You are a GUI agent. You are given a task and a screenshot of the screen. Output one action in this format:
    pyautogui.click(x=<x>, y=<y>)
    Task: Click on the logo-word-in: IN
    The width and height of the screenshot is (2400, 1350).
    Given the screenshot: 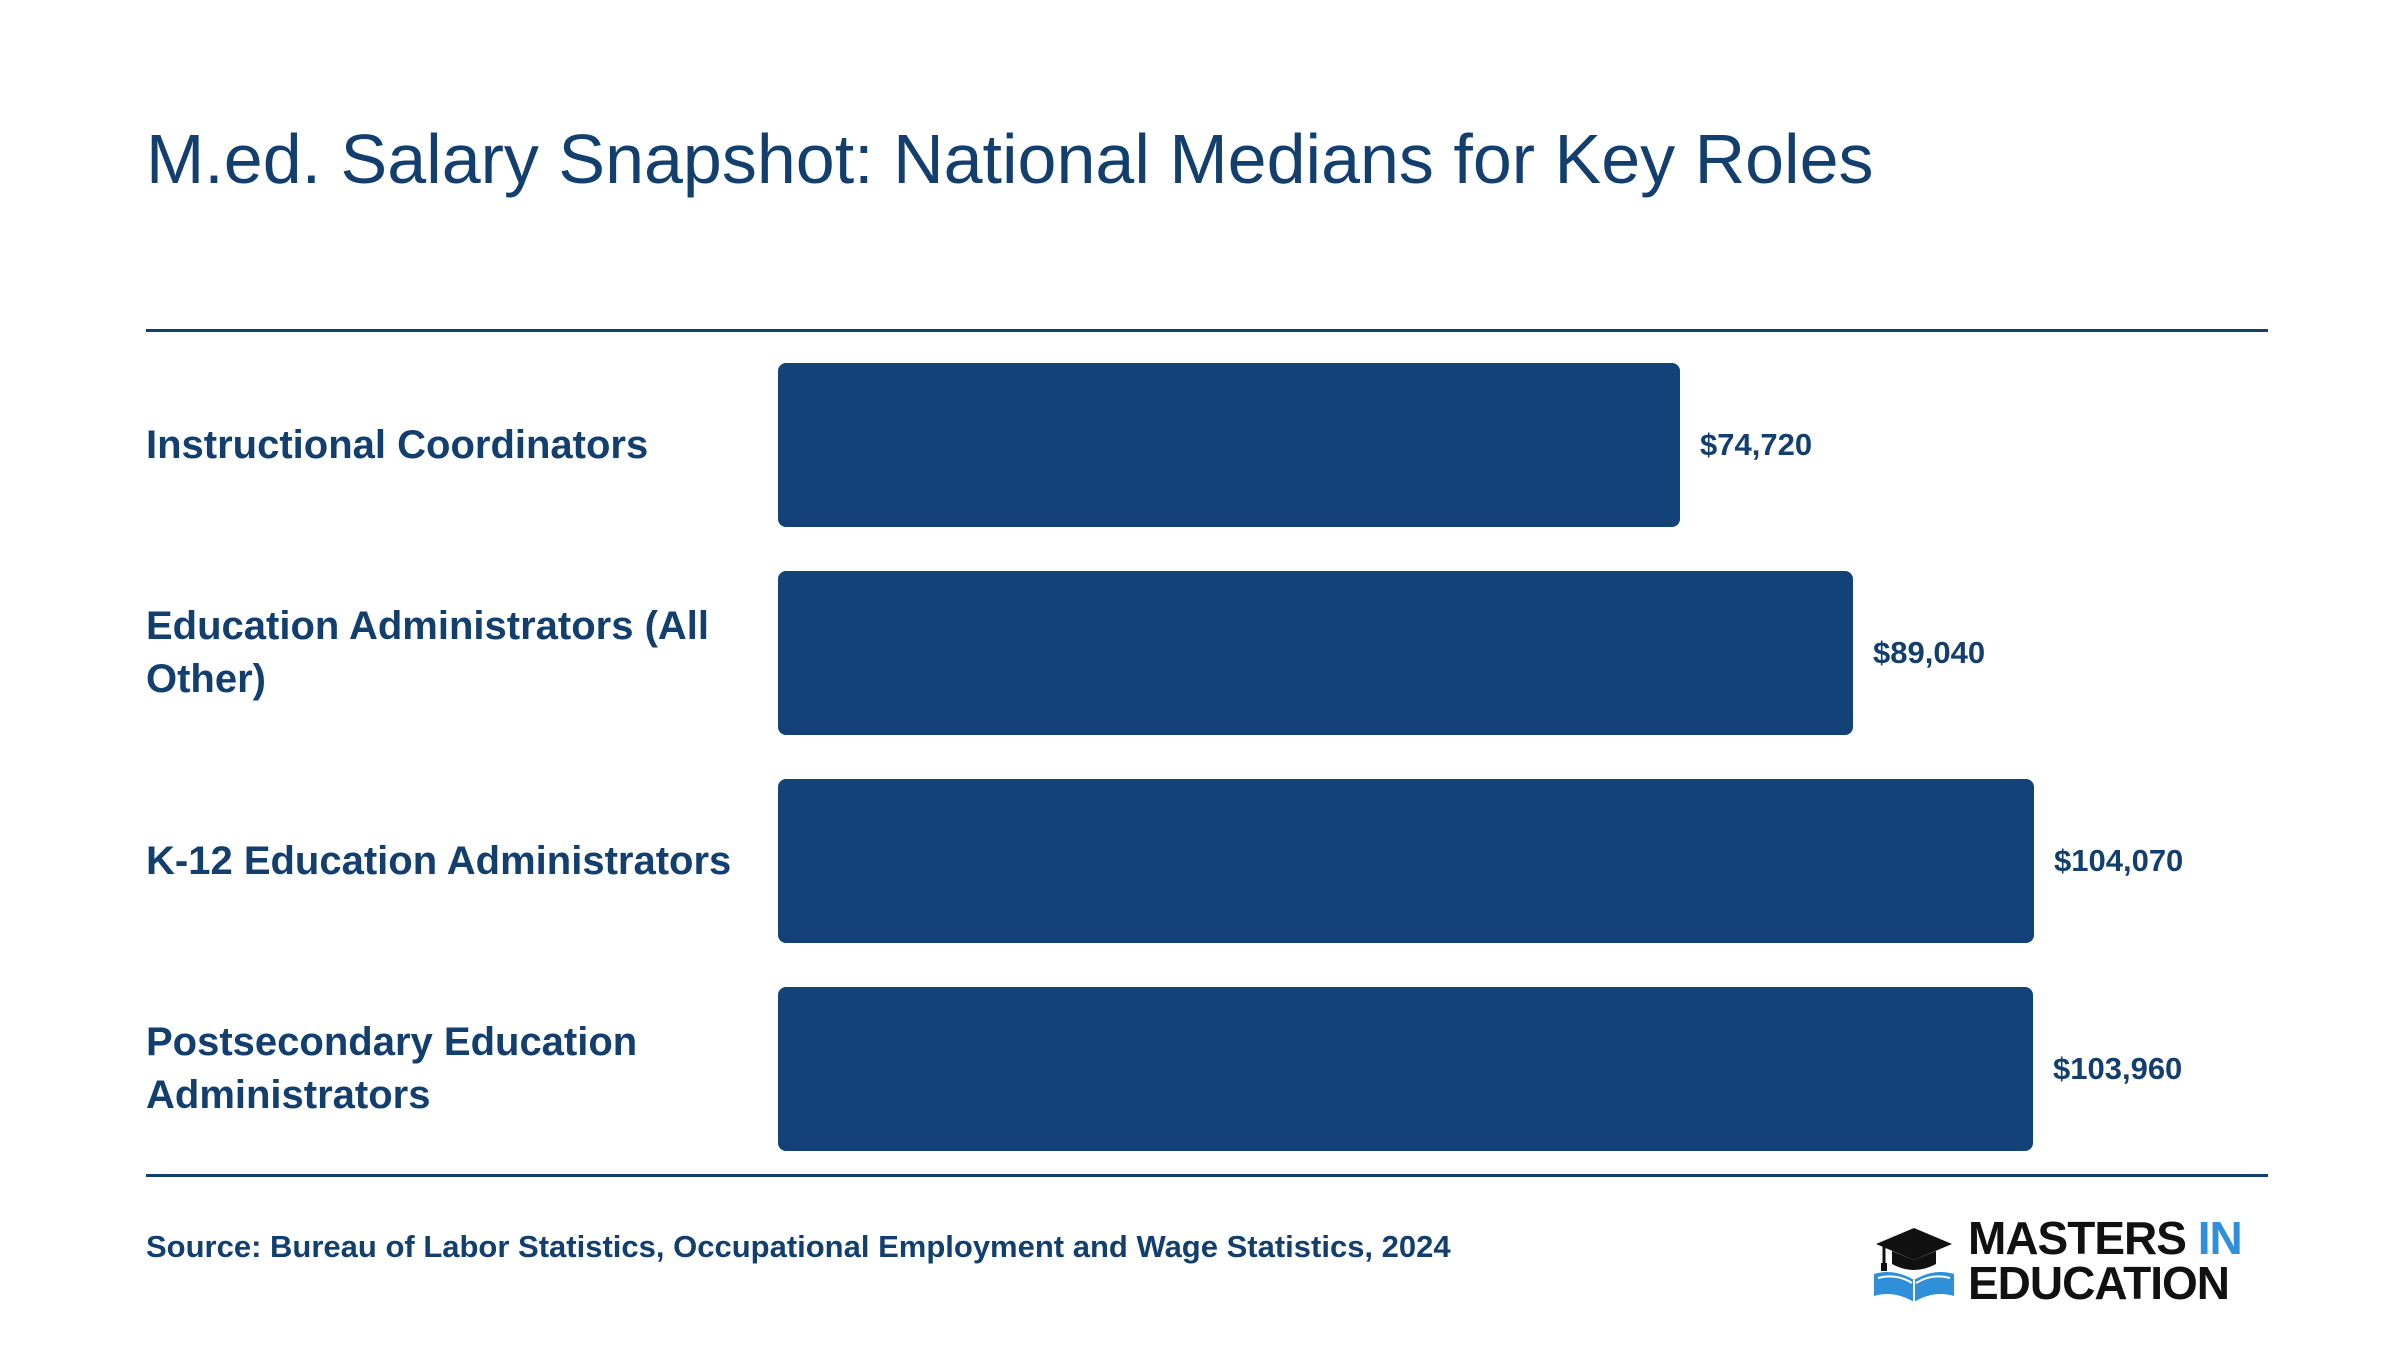 What is the action you would take?
    pyautogui.click(x=2220, y=1238)
    